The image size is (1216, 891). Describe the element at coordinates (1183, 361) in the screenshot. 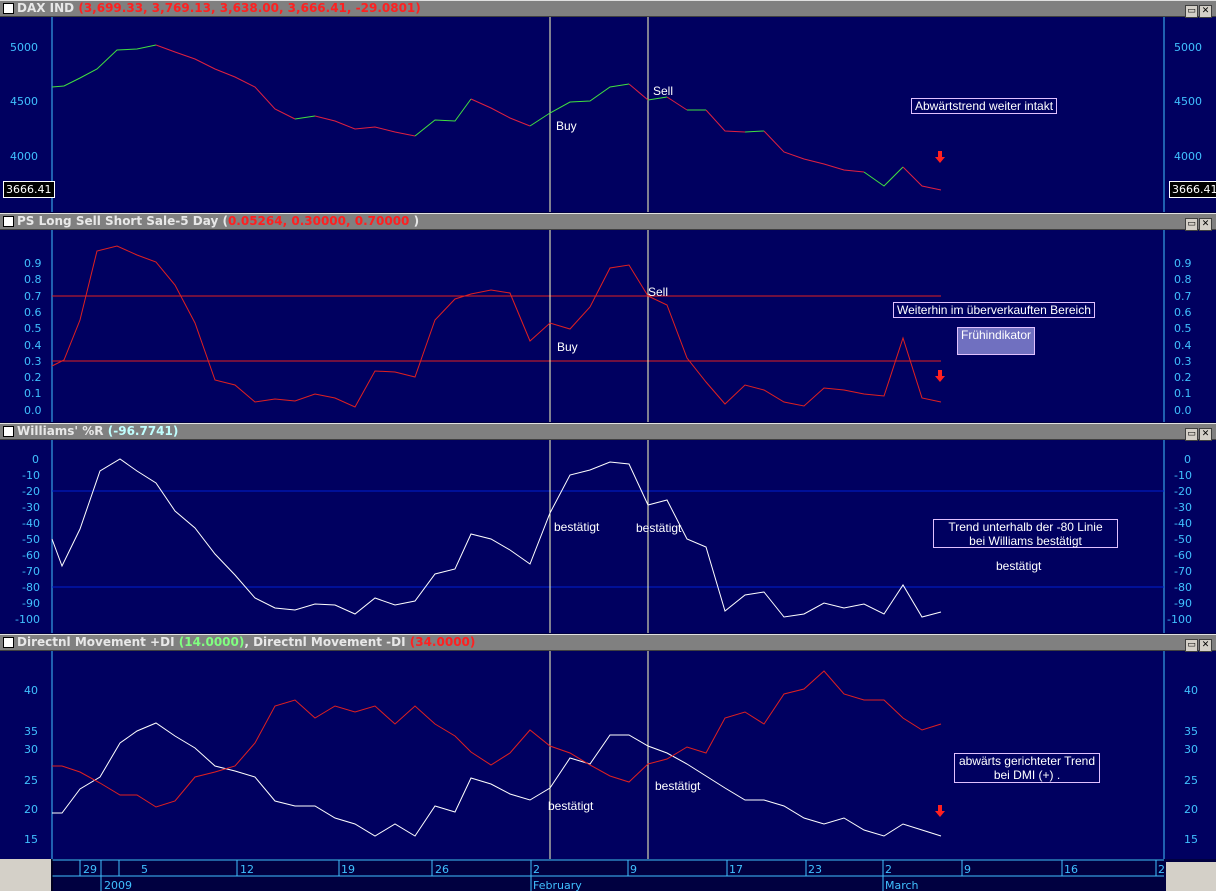

I see `svg-text: 0.3` at that location.